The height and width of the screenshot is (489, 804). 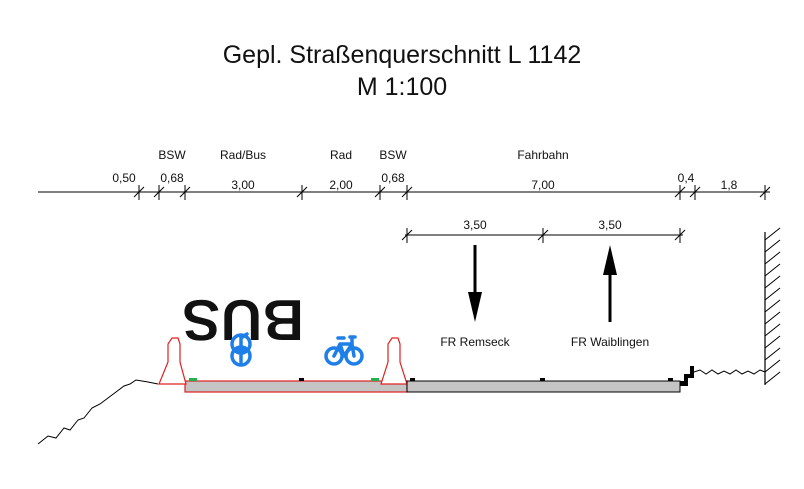 I want to click on section-label-bsw-left: BSW, so click(x=172, y=155).